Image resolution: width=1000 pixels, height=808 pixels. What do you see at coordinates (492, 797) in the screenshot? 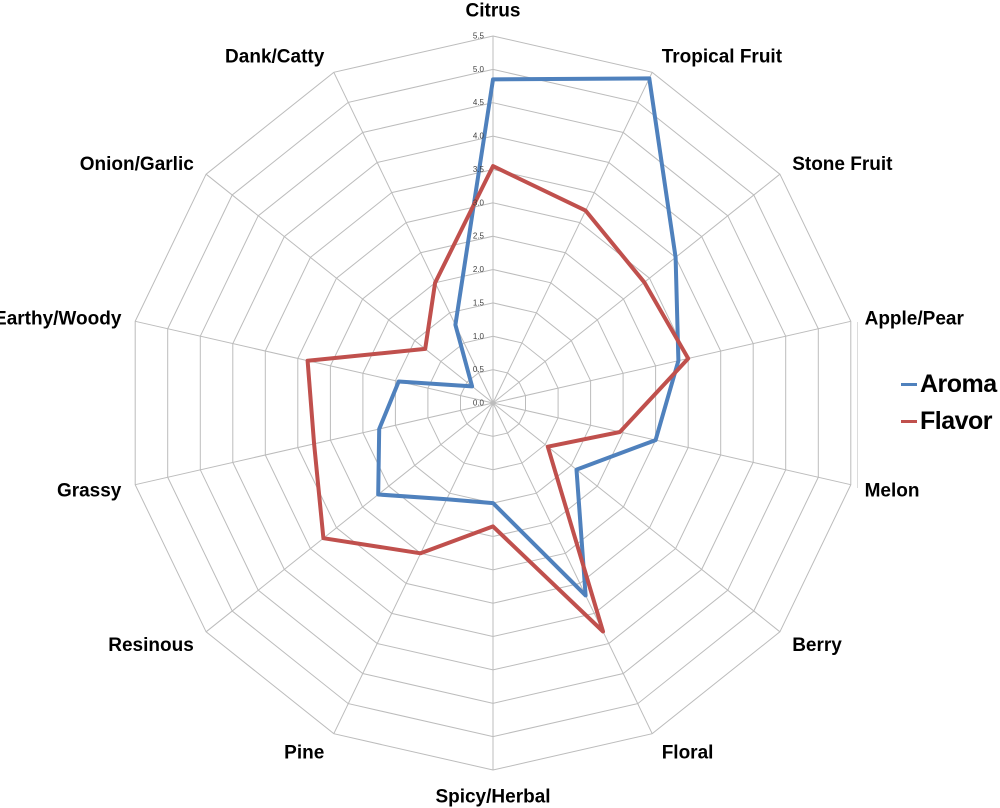
I see `category-label-spicy-herbal: Spicy/Herbal` at bounding box center [492, 797].